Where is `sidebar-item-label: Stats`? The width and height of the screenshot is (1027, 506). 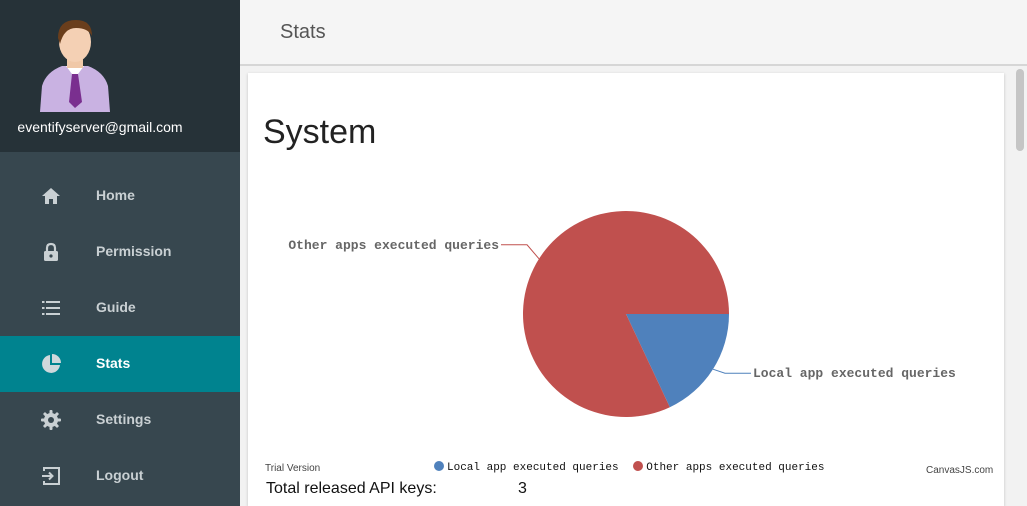 sidebar-item-label: Stats is located at coordinates (113, 363).